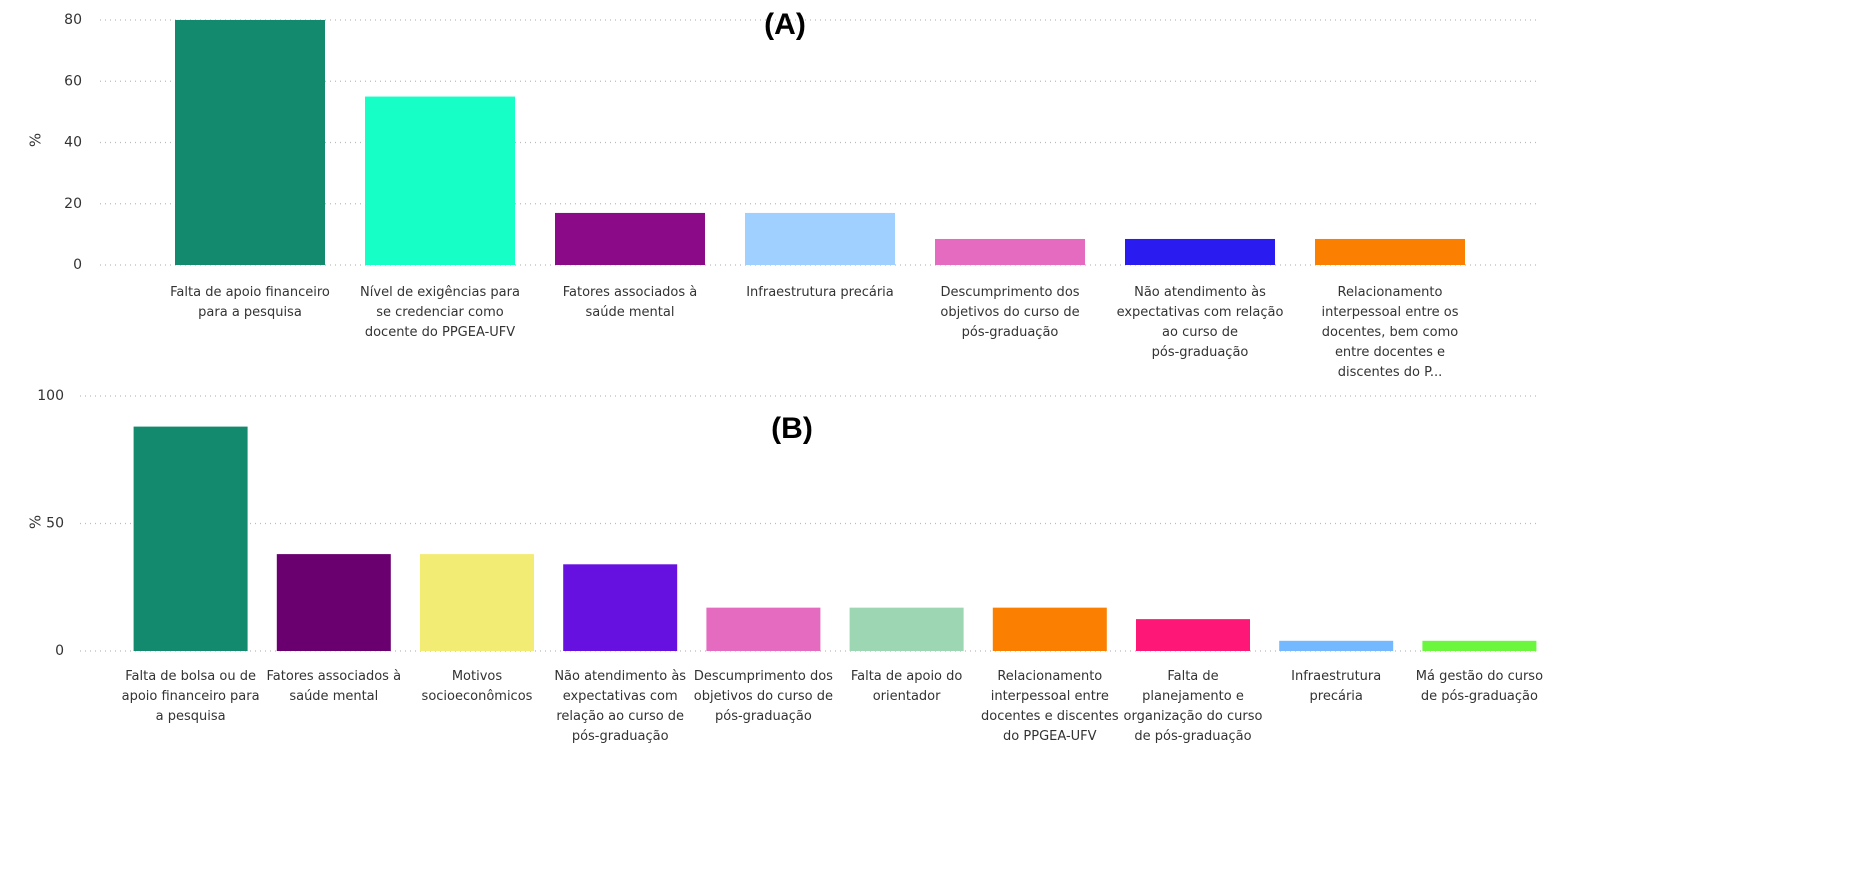 The height and width of the screenshot is (876, 1870). What do you see at coordinates (191, 716) in the screenshot?
I see `label-line: a pesquisa` at bounding box center [191, 716].